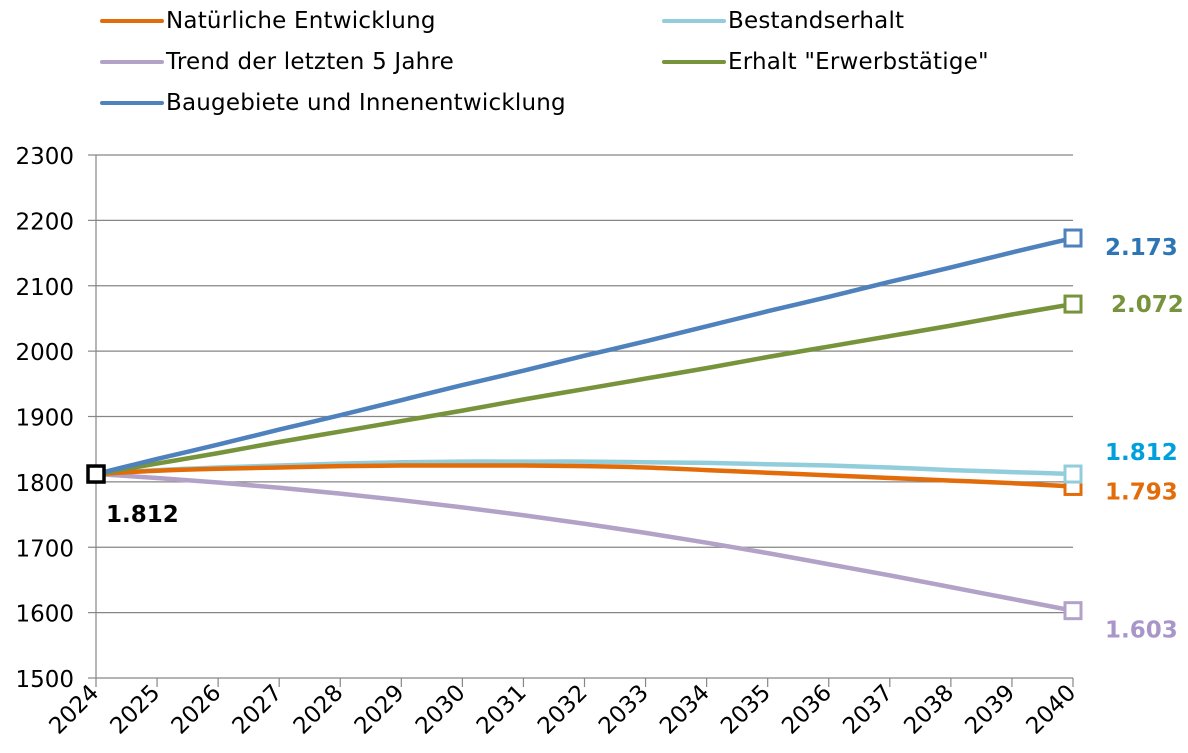 This screenshot has height=753, width=1188. I want to click on x-tick-label: 2039, so click(990, 710).